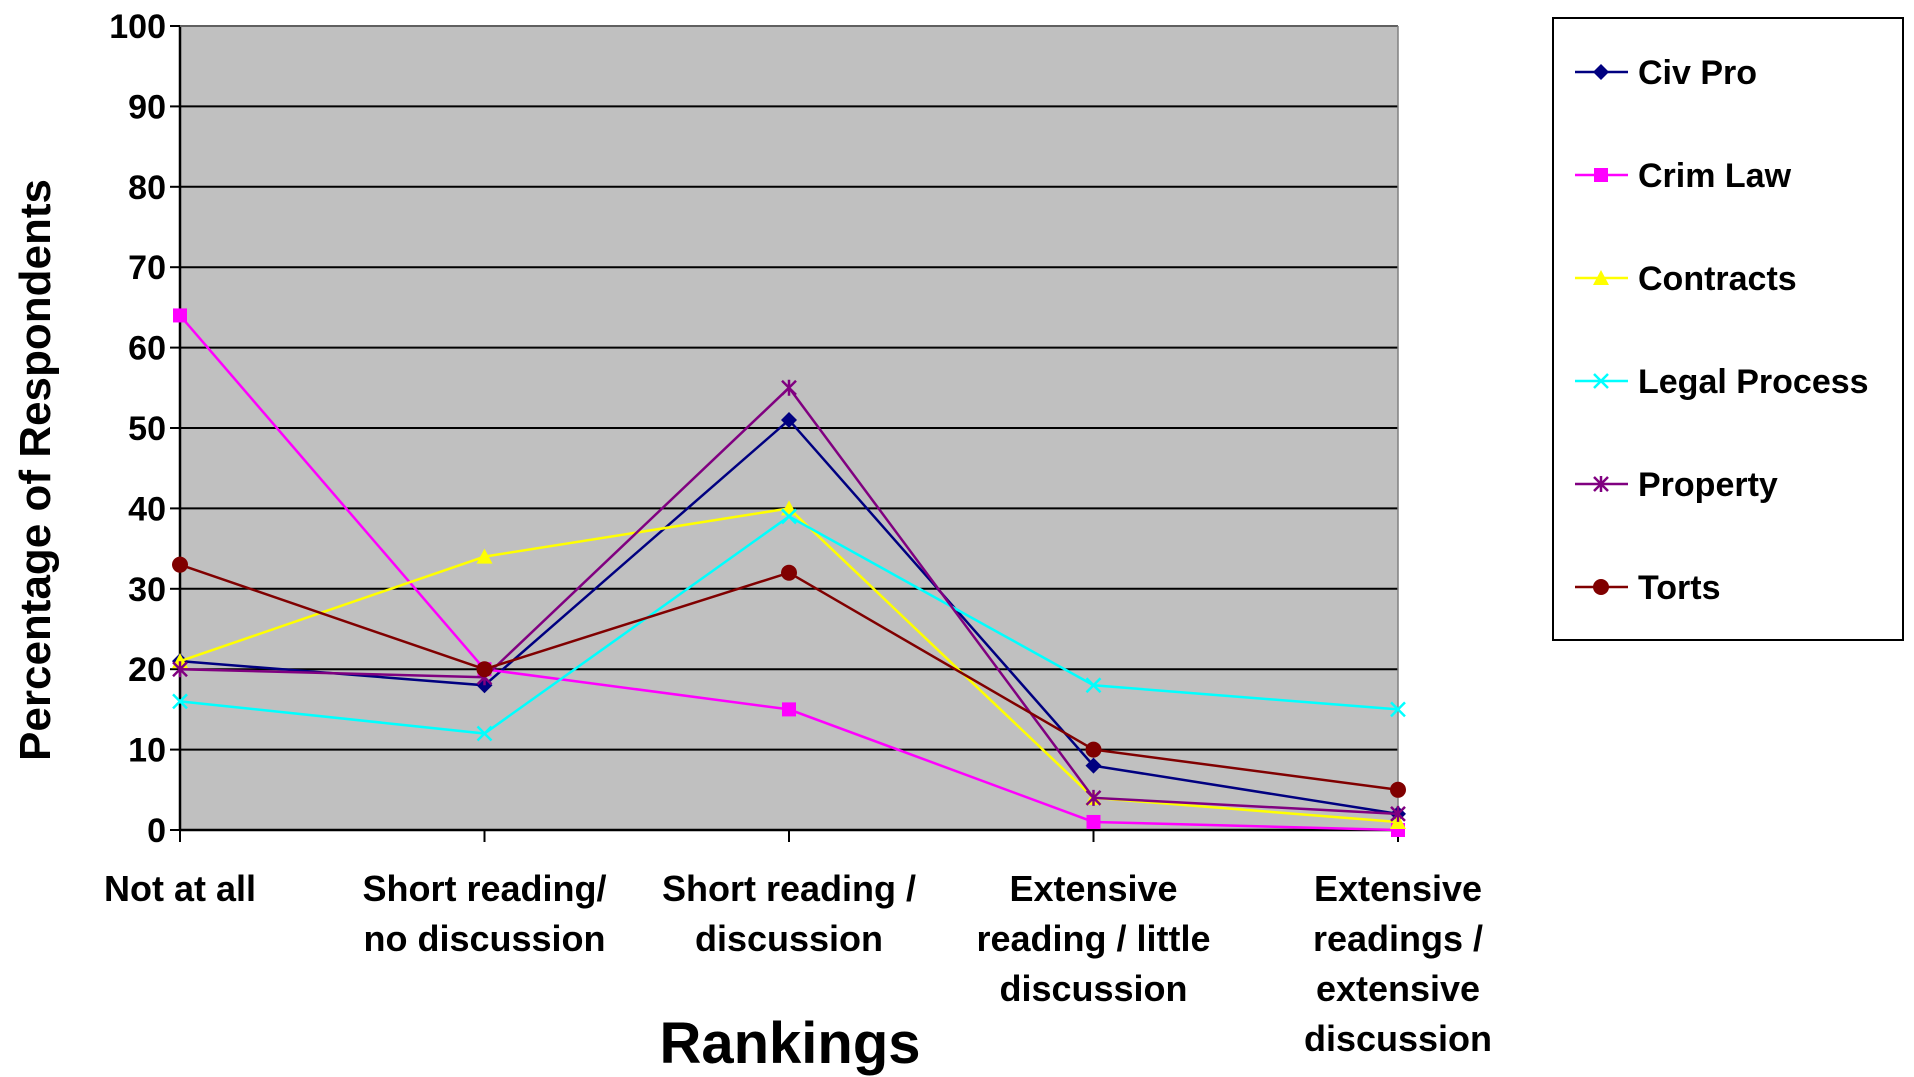 The width and height of the screenshot is (1914, 1077). What do you see at coordinates (789, 1043) in the screenshot?
I see `x-axis-label: Rankings` at bounding box center [789, 1043].